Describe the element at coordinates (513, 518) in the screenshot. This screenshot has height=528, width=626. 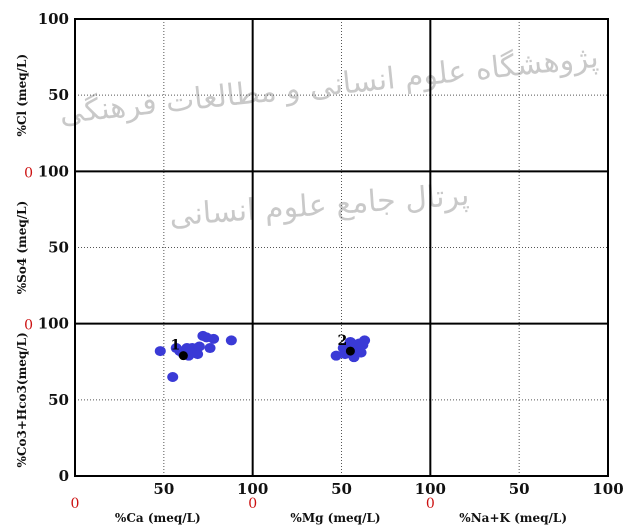
I see `x-axis-label: %Na+K (meq/L)` at that location.